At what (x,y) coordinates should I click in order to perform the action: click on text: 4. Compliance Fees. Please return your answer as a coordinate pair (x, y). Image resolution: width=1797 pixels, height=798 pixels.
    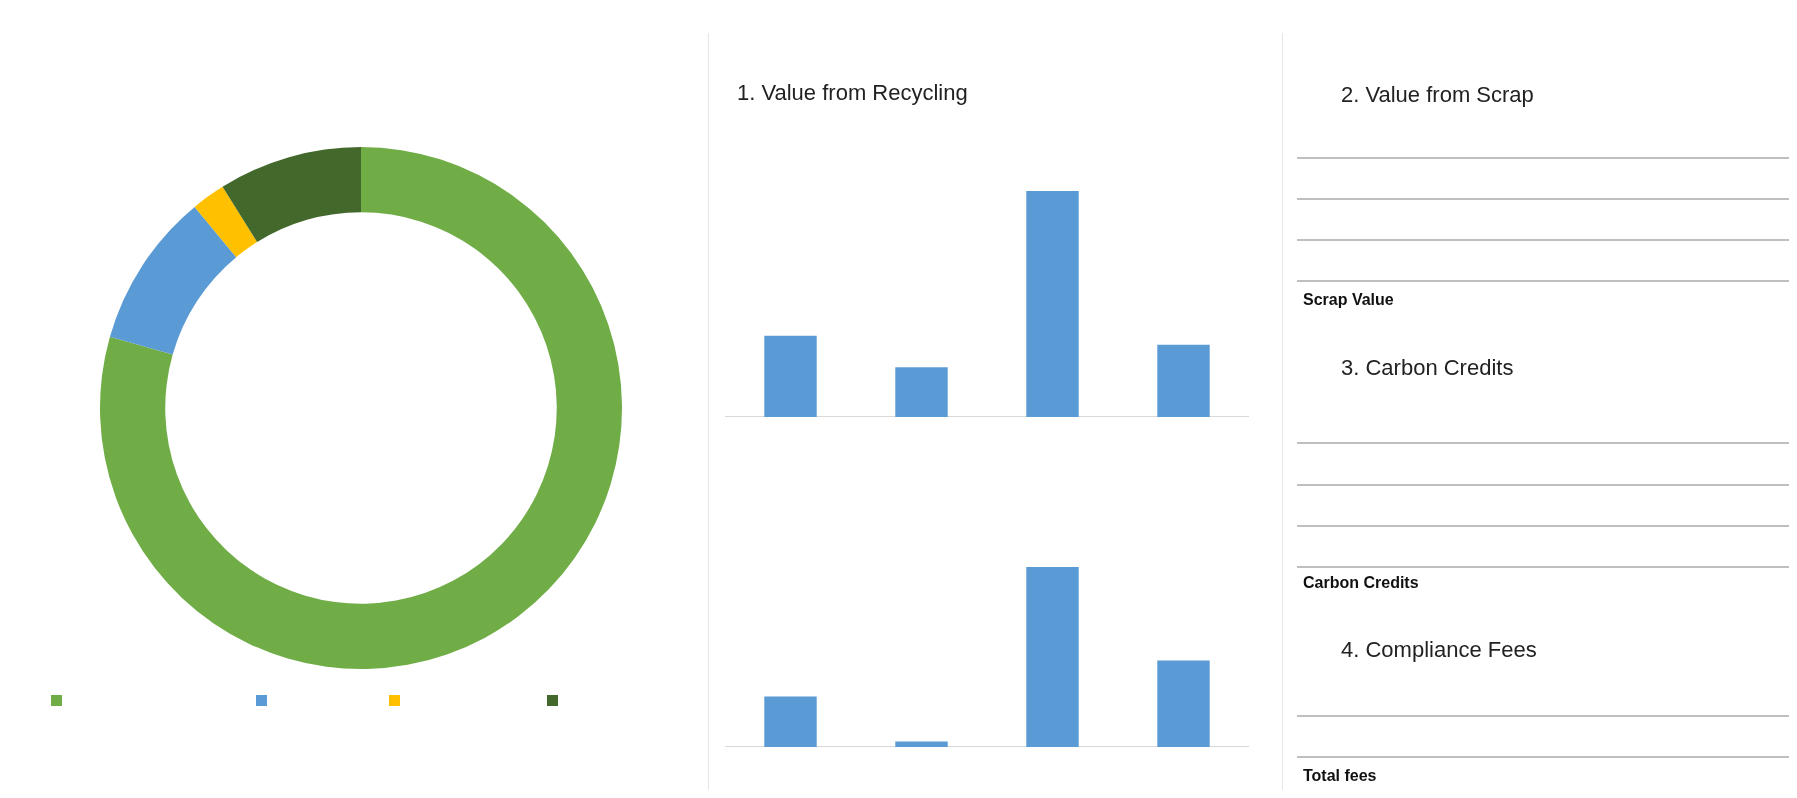
    Looking at the image, I should click on (1439, 650).